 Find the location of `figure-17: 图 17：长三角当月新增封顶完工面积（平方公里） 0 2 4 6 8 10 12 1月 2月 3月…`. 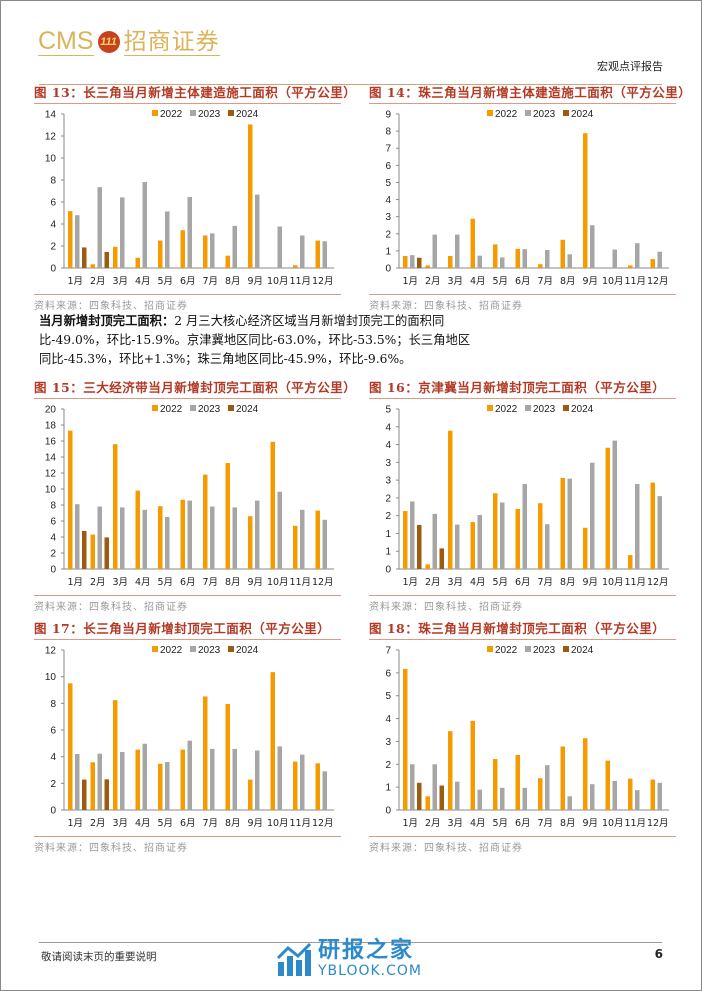

figure-17: 图 17：长三角当月新增封顶完工面积（平方公里） 0 2 4 6 8 10 12 1月 2月 3月… is located at coordinates (187, 737).